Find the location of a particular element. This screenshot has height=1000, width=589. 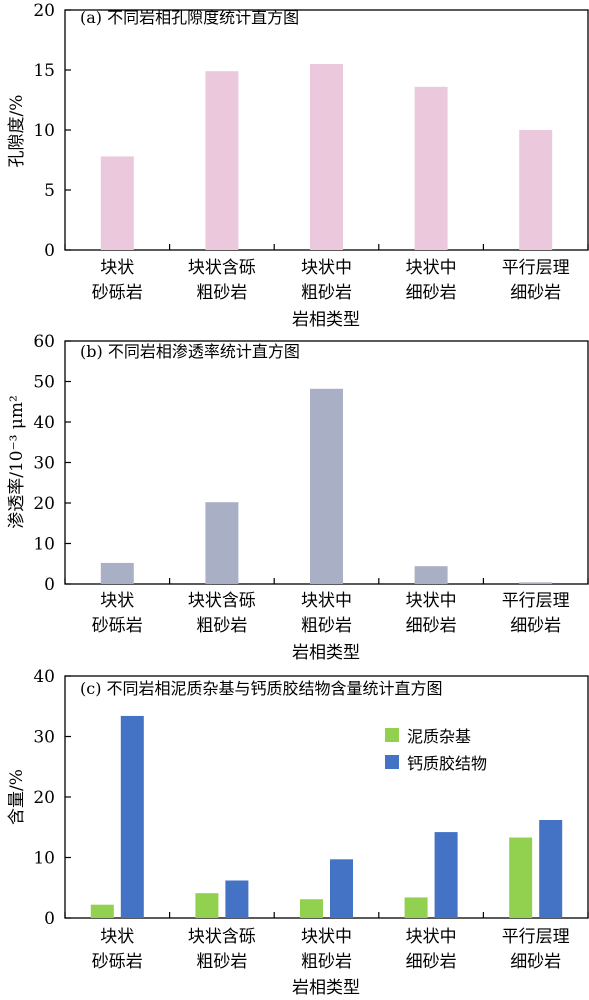

panel-a-category-label-line1: 平行层理 is located at coordinates (536, 268).